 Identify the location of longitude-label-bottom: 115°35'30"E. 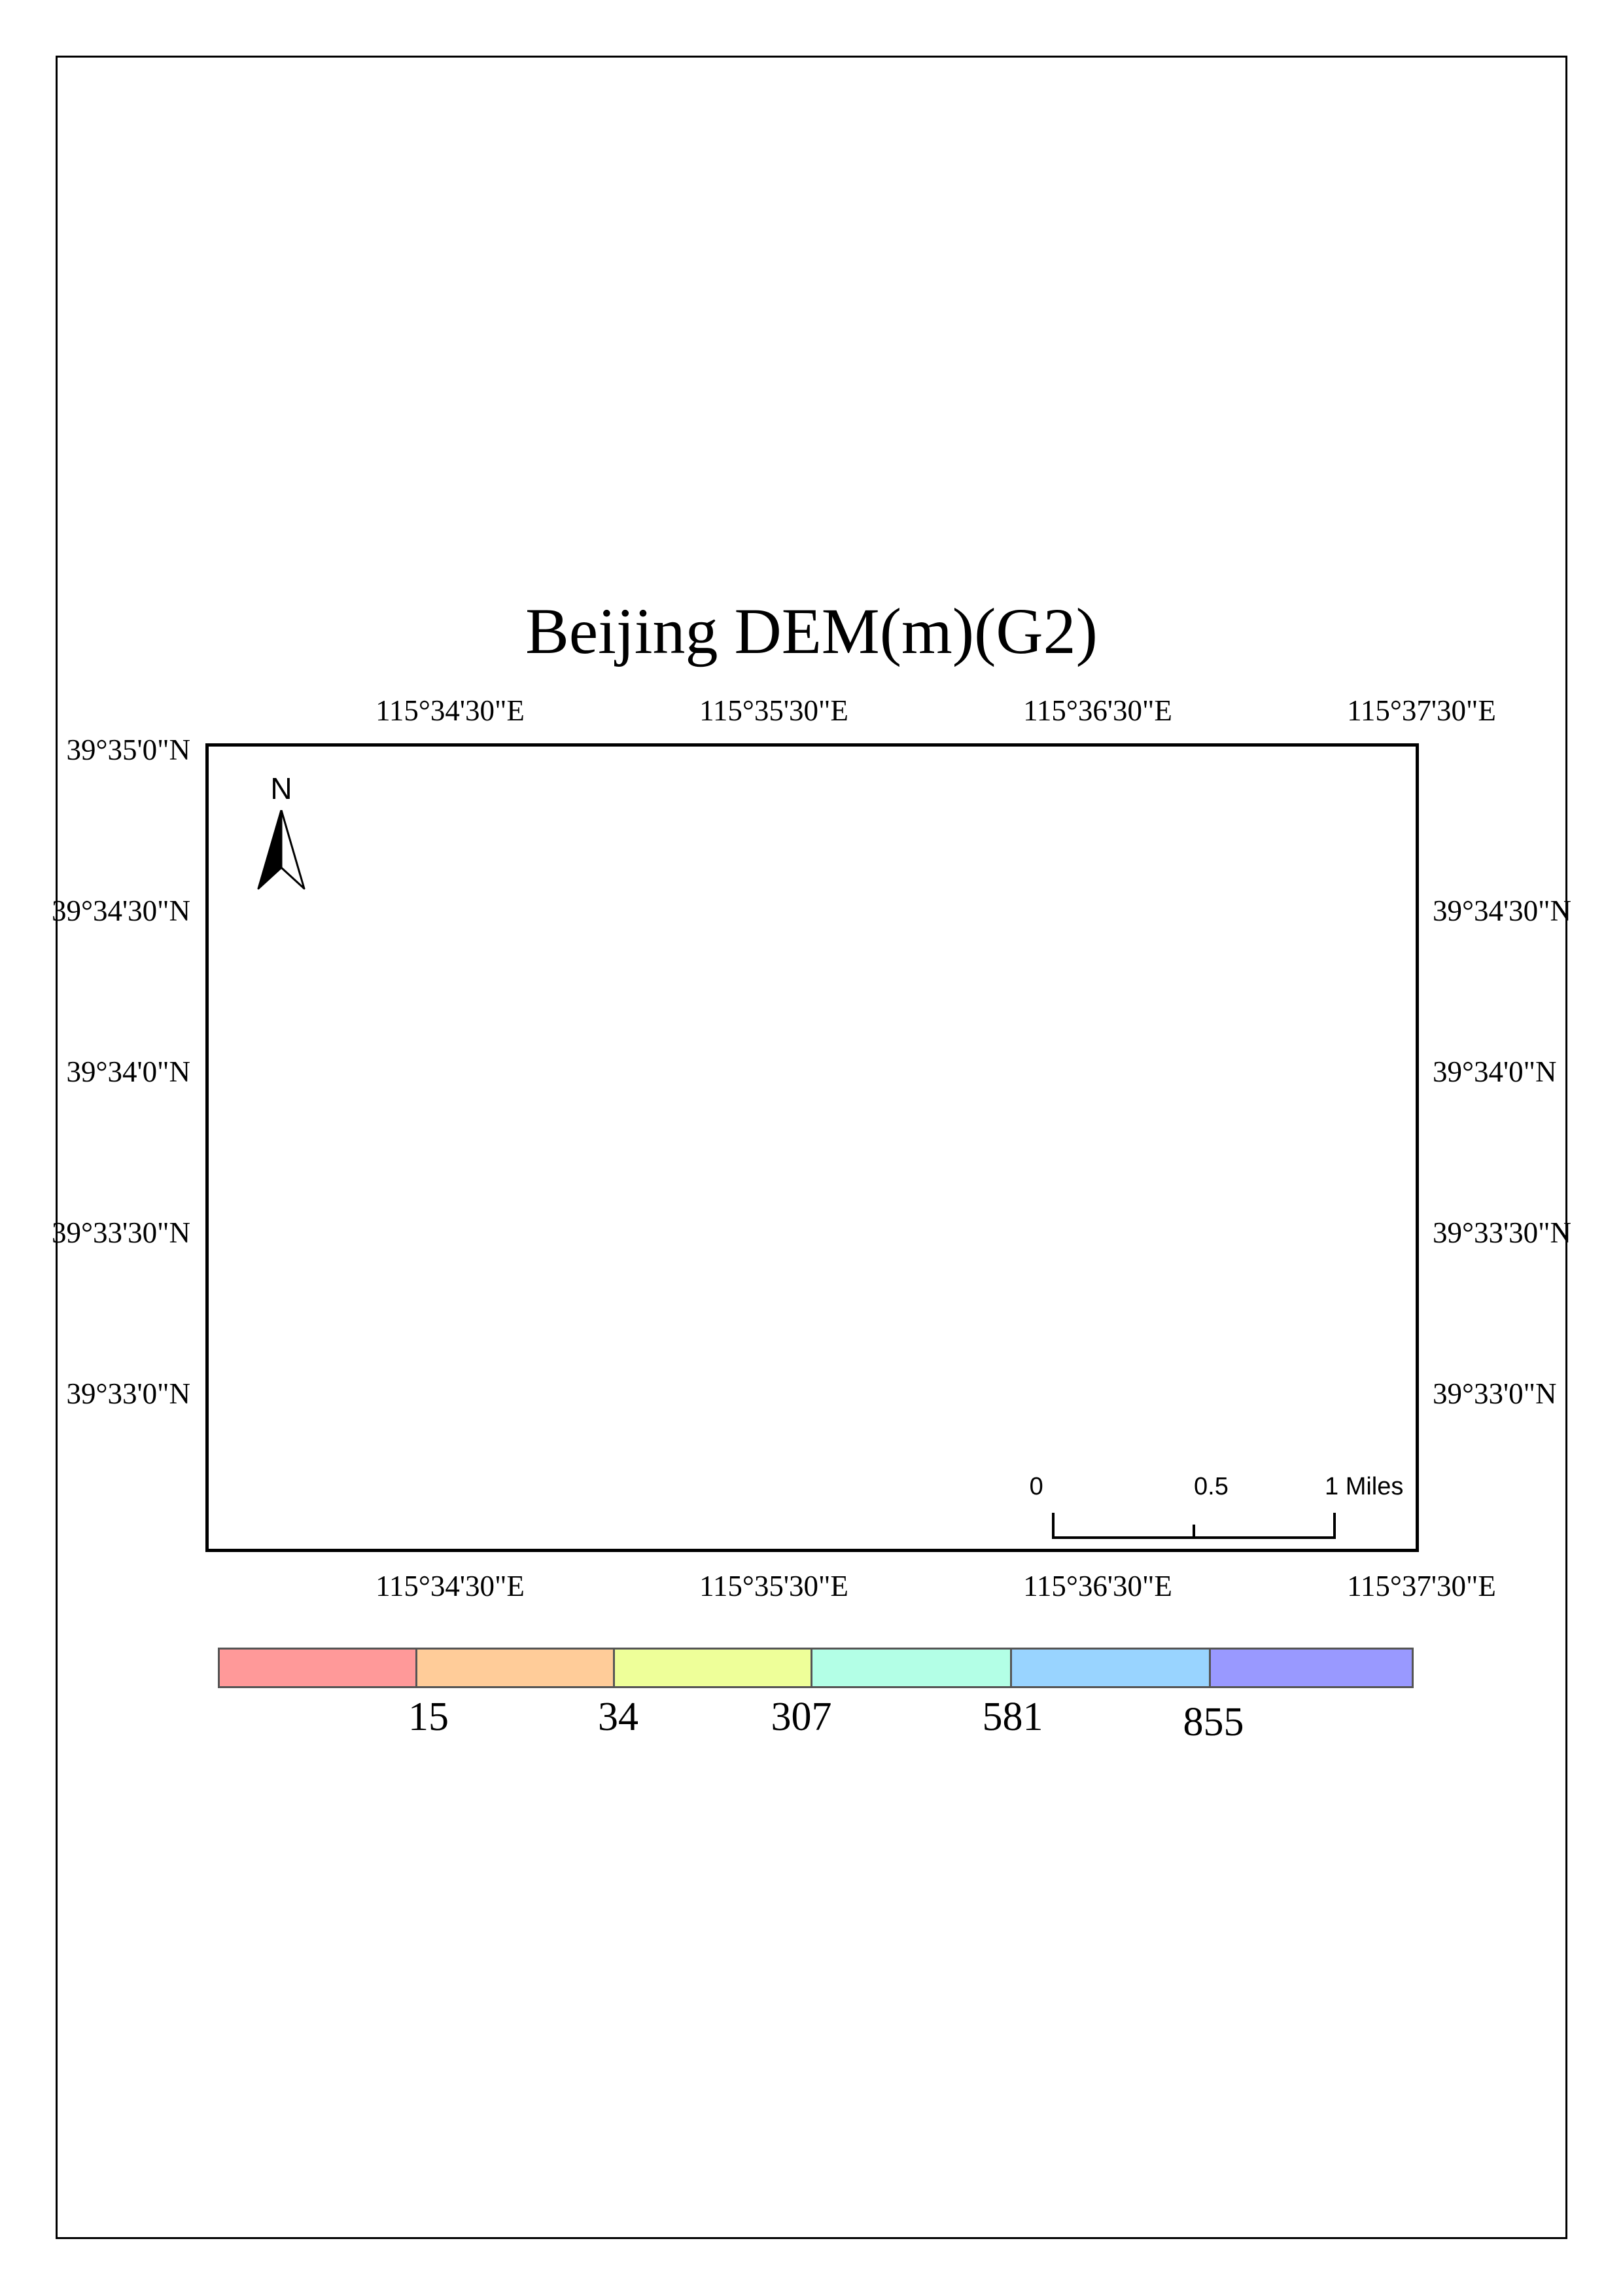
(773, 1586).